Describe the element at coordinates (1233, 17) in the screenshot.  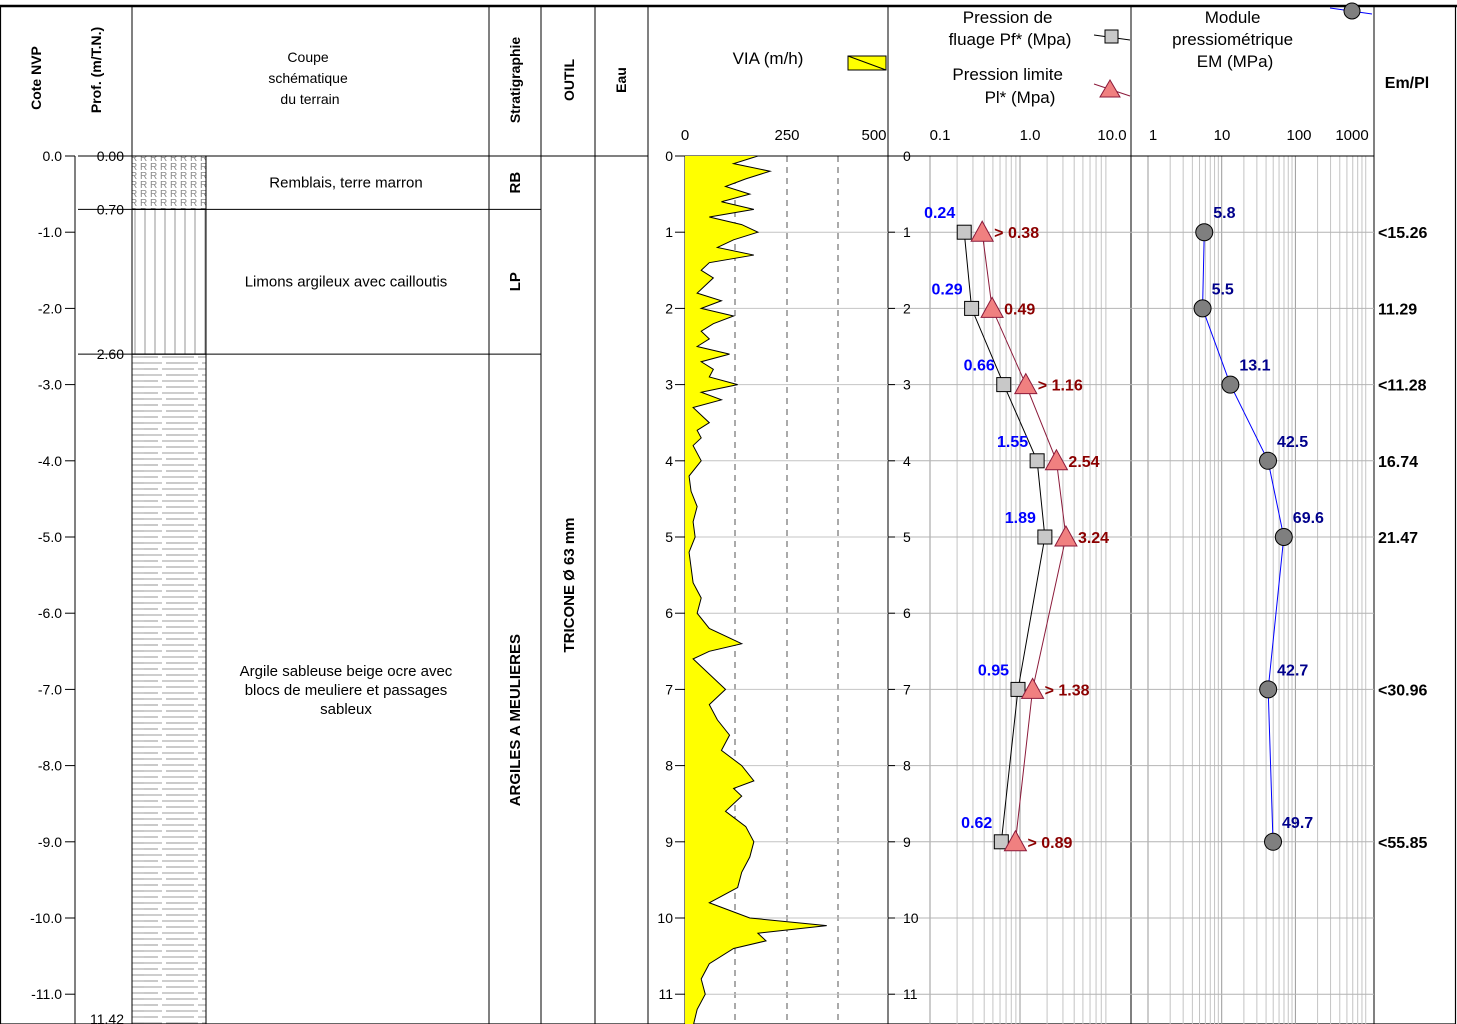
I see `header-em-line1: Module` at that location.